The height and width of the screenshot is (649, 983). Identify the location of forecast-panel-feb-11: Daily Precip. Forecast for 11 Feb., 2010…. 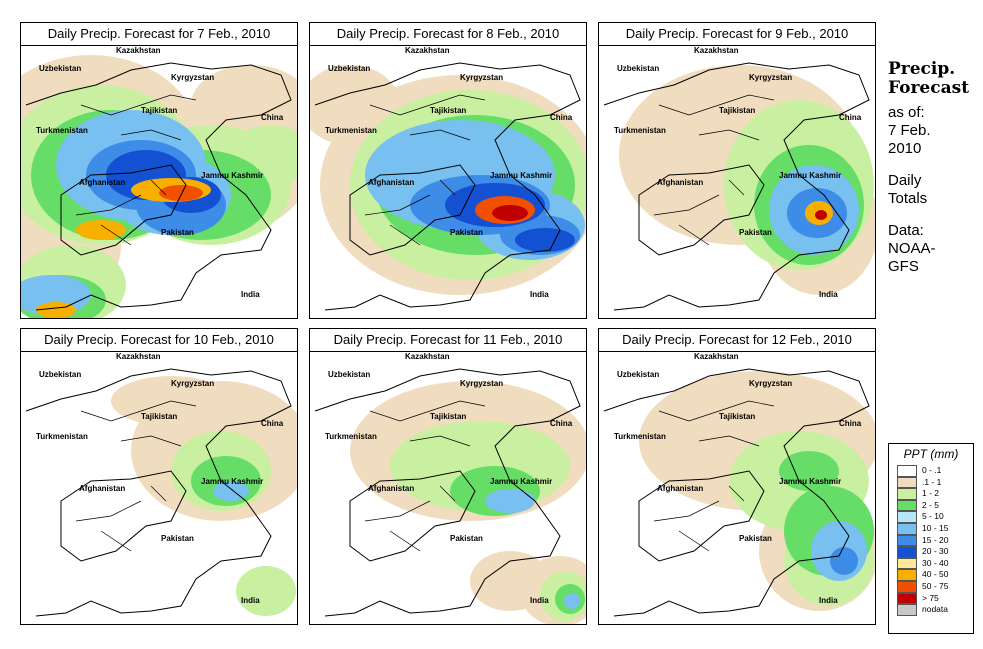
(448, 476).